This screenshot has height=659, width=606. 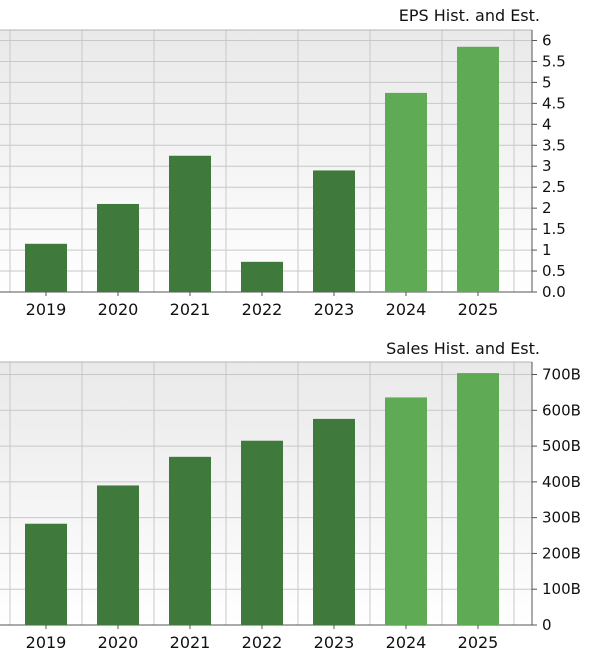 What do you see at coordinates (334, 231) in the screenshot?
I see `eps-bar-2023` at bounding box center [334, 231].